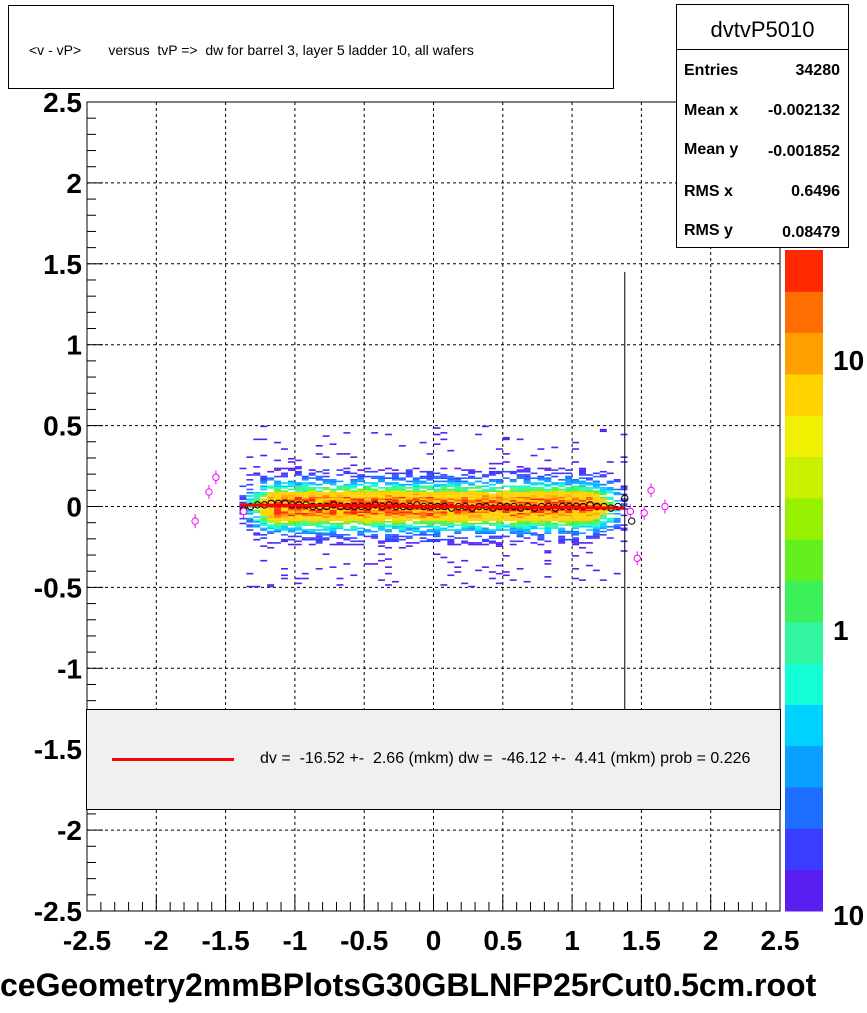 This screenshot has width=867, height=1013. I want to click on y-tick-label: 0, so click(74, 507).